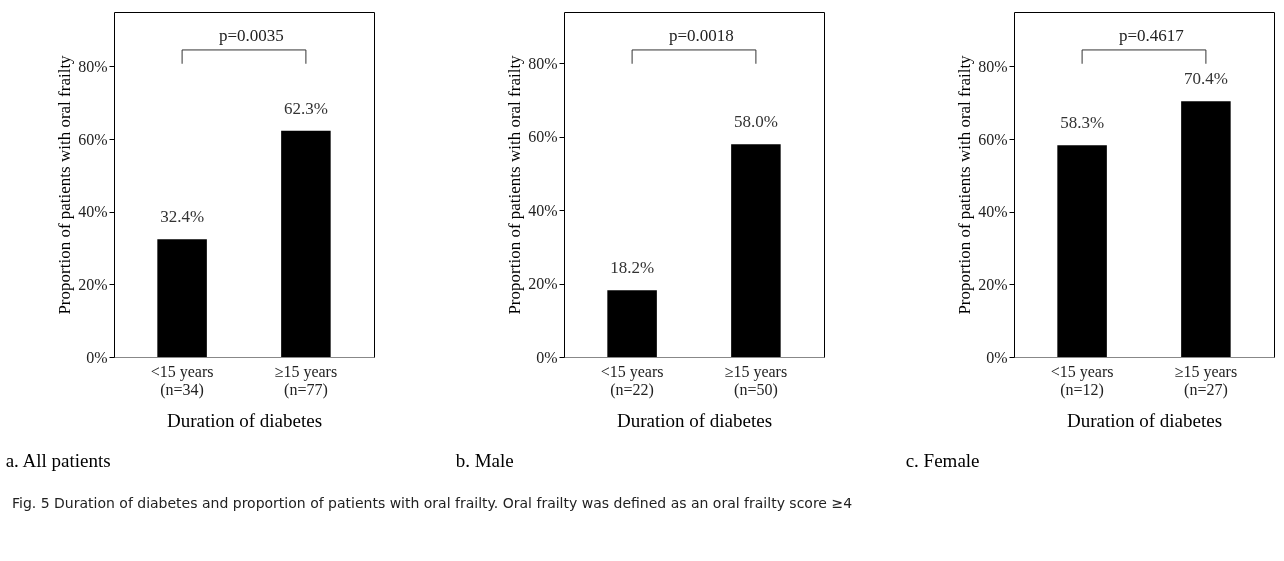  I want to click on x-tick-label: <15 years (n=12), so click(1082, 380).